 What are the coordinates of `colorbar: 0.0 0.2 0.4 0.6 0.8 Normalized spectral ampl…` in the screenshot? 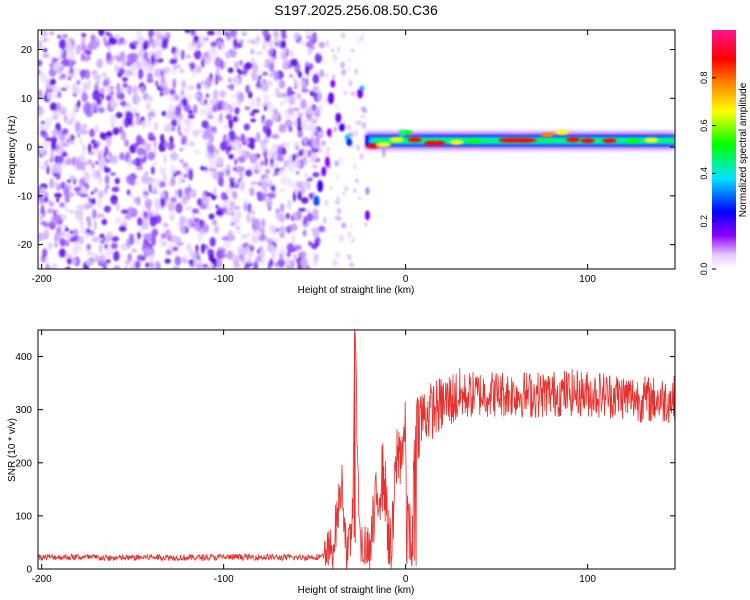 It's located at (724, 152).